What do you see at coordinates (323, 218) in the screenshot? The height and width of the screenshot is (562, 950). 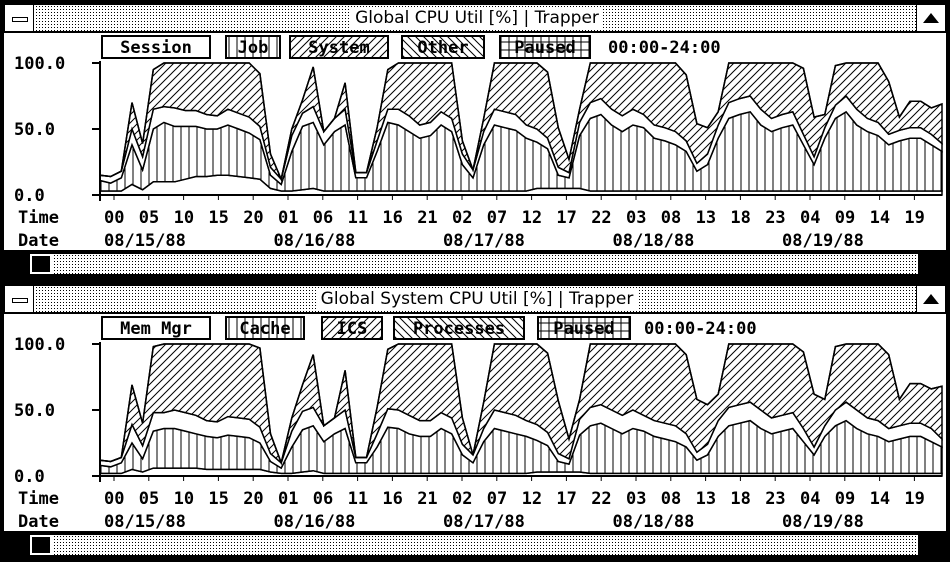 I see `time-tick-label: 06` at bounding box center [323, 218].